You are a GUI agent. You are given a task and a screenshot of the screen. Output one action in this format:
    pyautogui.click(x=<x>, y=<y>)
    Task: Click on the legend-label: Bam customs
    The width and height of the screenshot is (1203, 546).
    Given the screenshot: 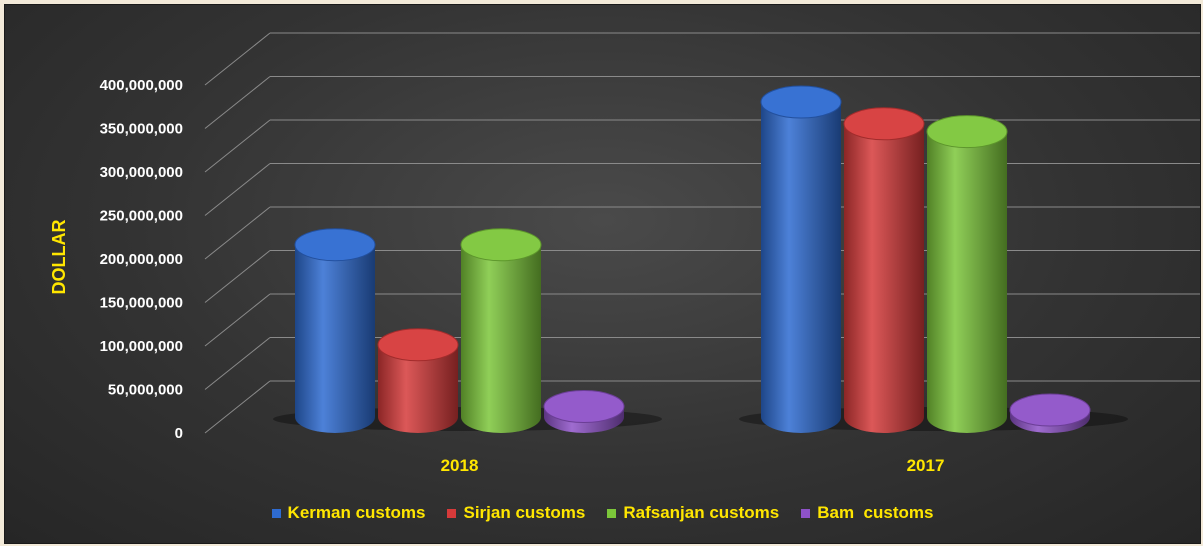 What is the action you would take?
    pyautogui.click(x=875, y=512)
    